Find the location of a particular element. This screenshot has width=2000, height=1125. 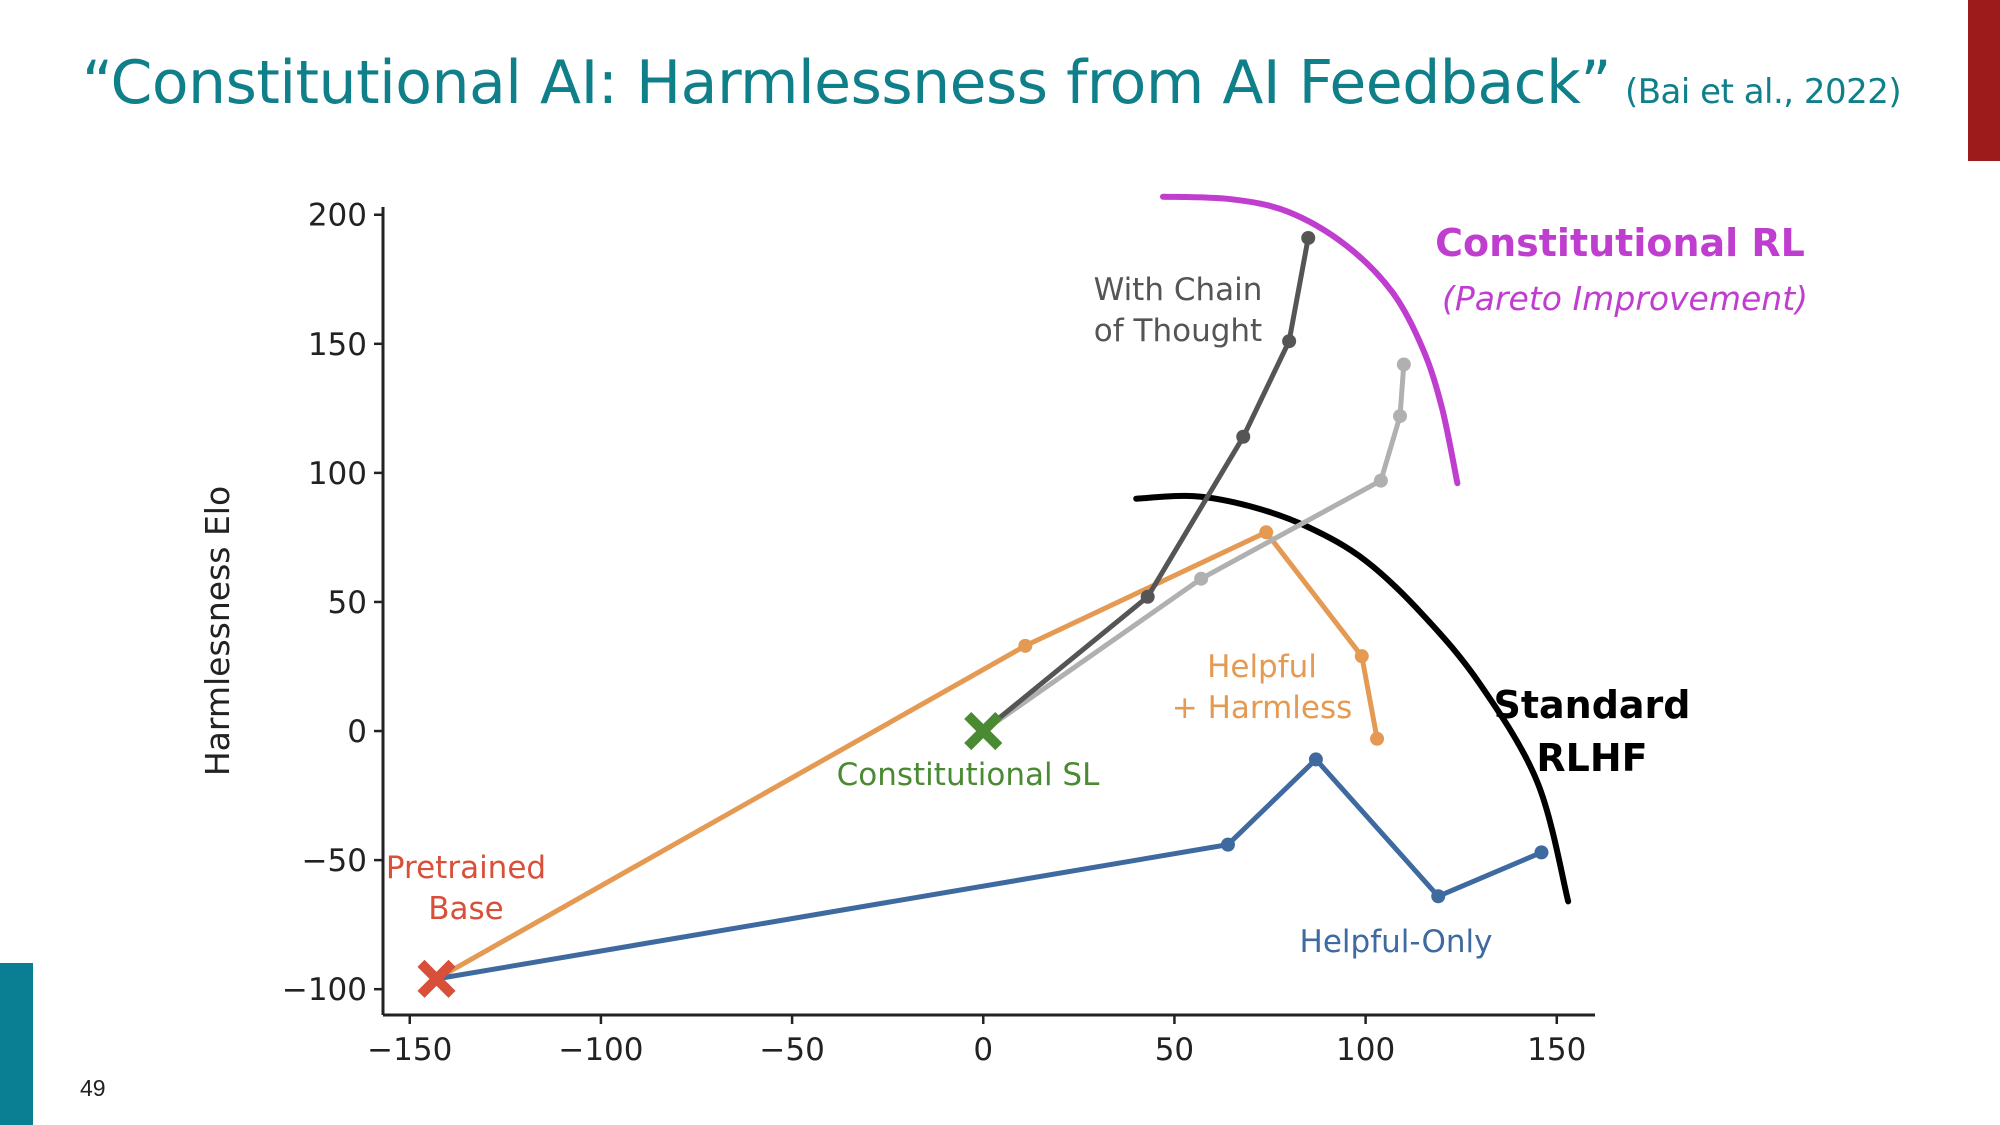

y-axis-title: Harmlessness Elo is located at coordinates (217, 631).